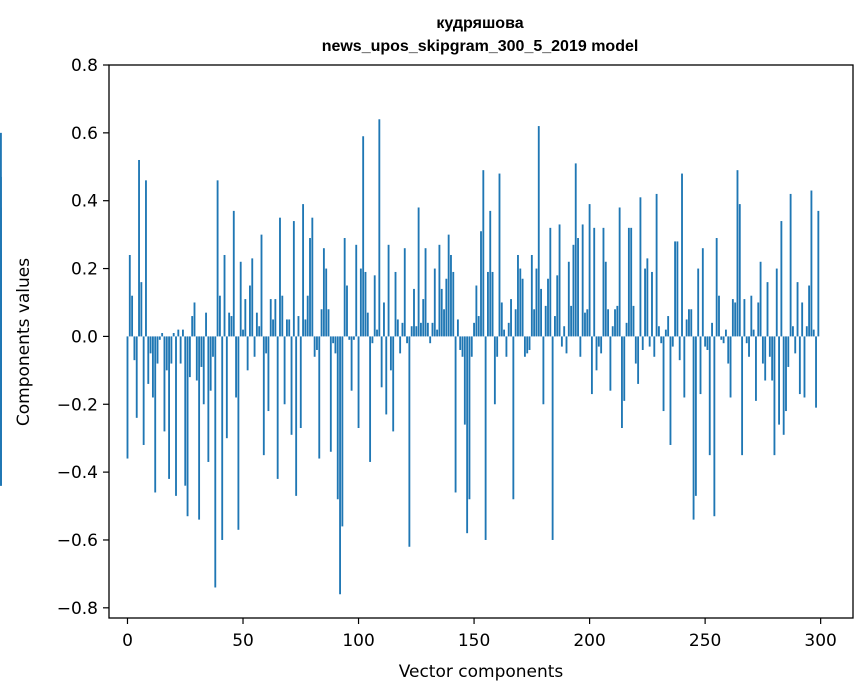 The height and width of the screenshot is (696, 867). I want to click on y-tick-label: 0.2, so click(84, 270).